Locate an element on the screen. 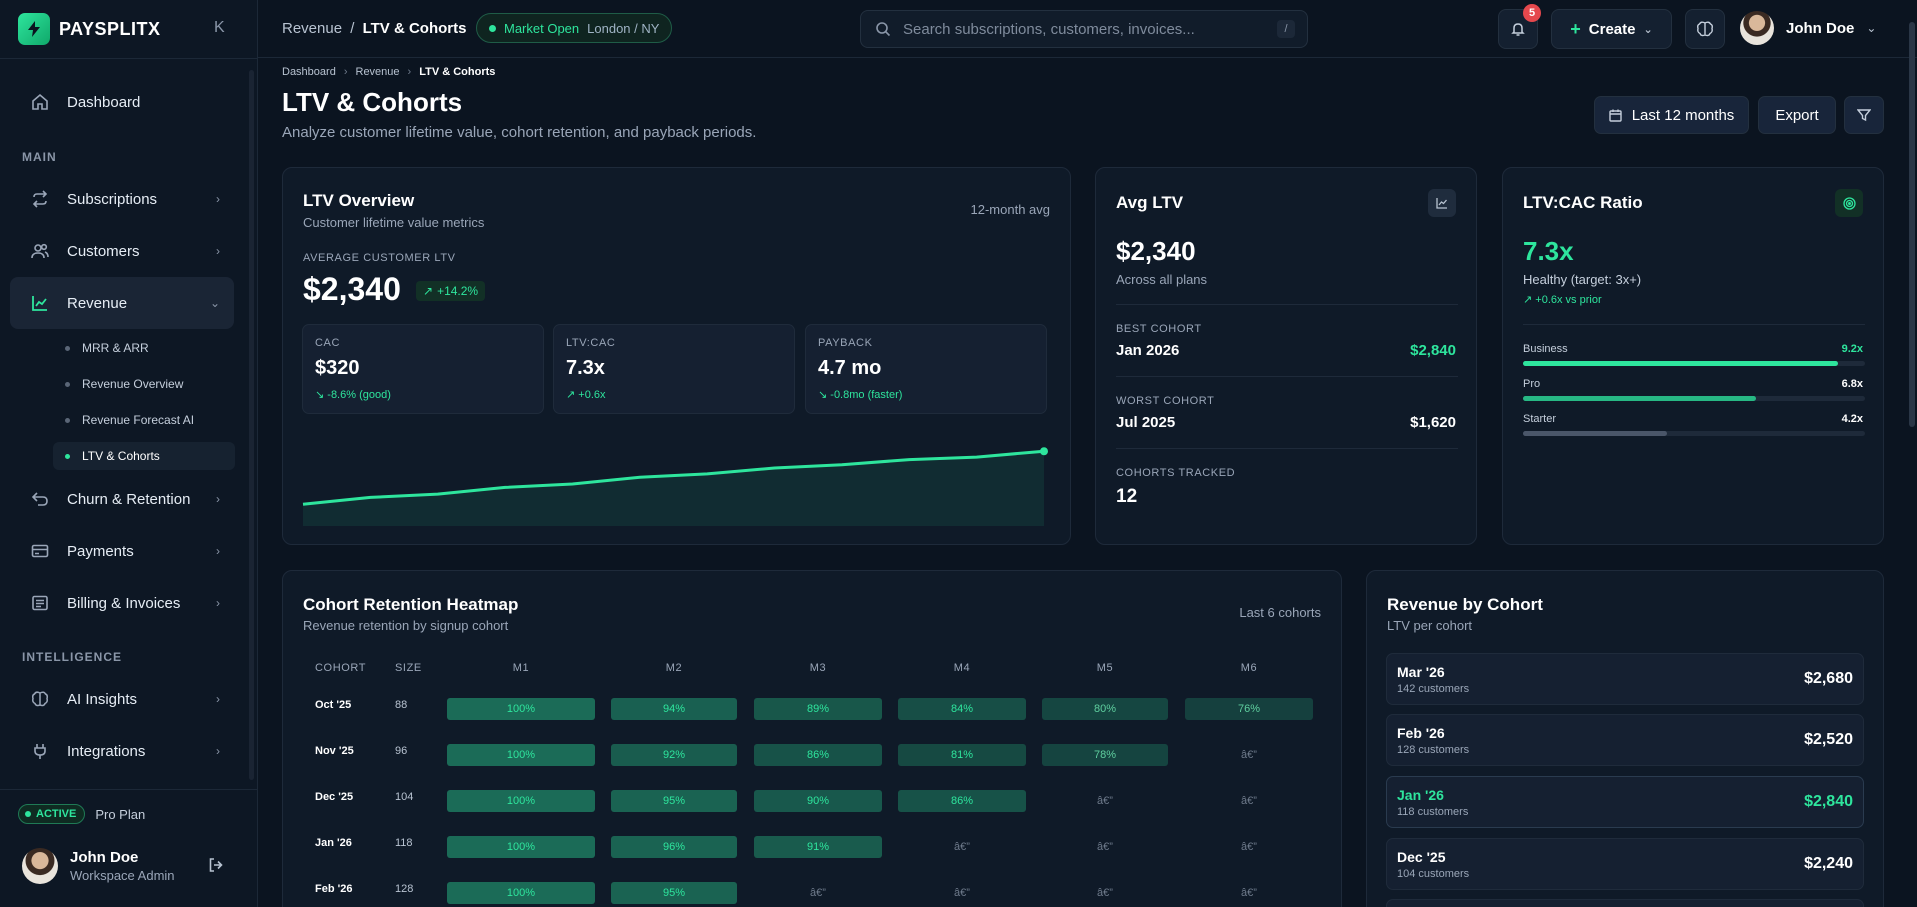 This screenshot has height=907, width=1917. metric-value: $320 is located at coordinates (337, 368).